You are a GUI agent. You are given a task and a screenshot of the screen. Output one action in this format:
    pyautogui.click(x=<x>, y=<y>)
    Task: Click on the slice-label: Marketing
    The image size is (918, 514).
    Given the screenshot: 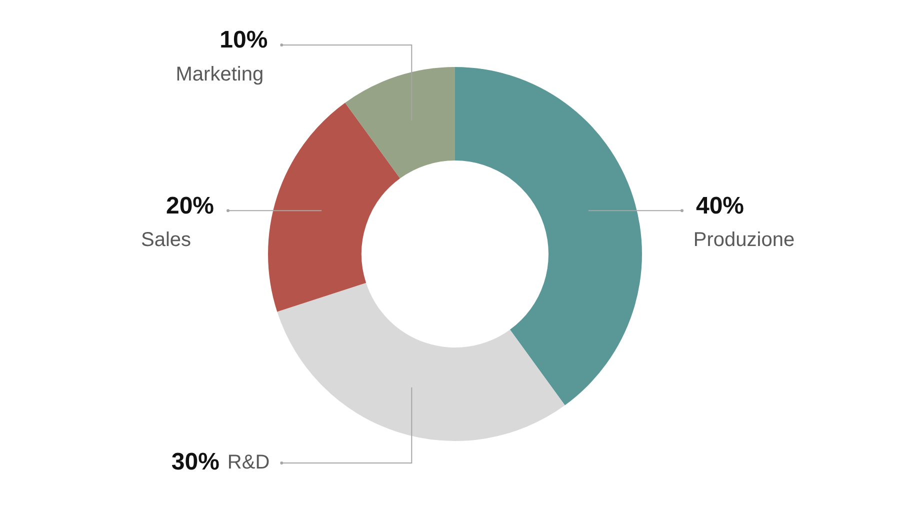 What is the action you would take?
    pyautogui.click(x=220, y=75)
    